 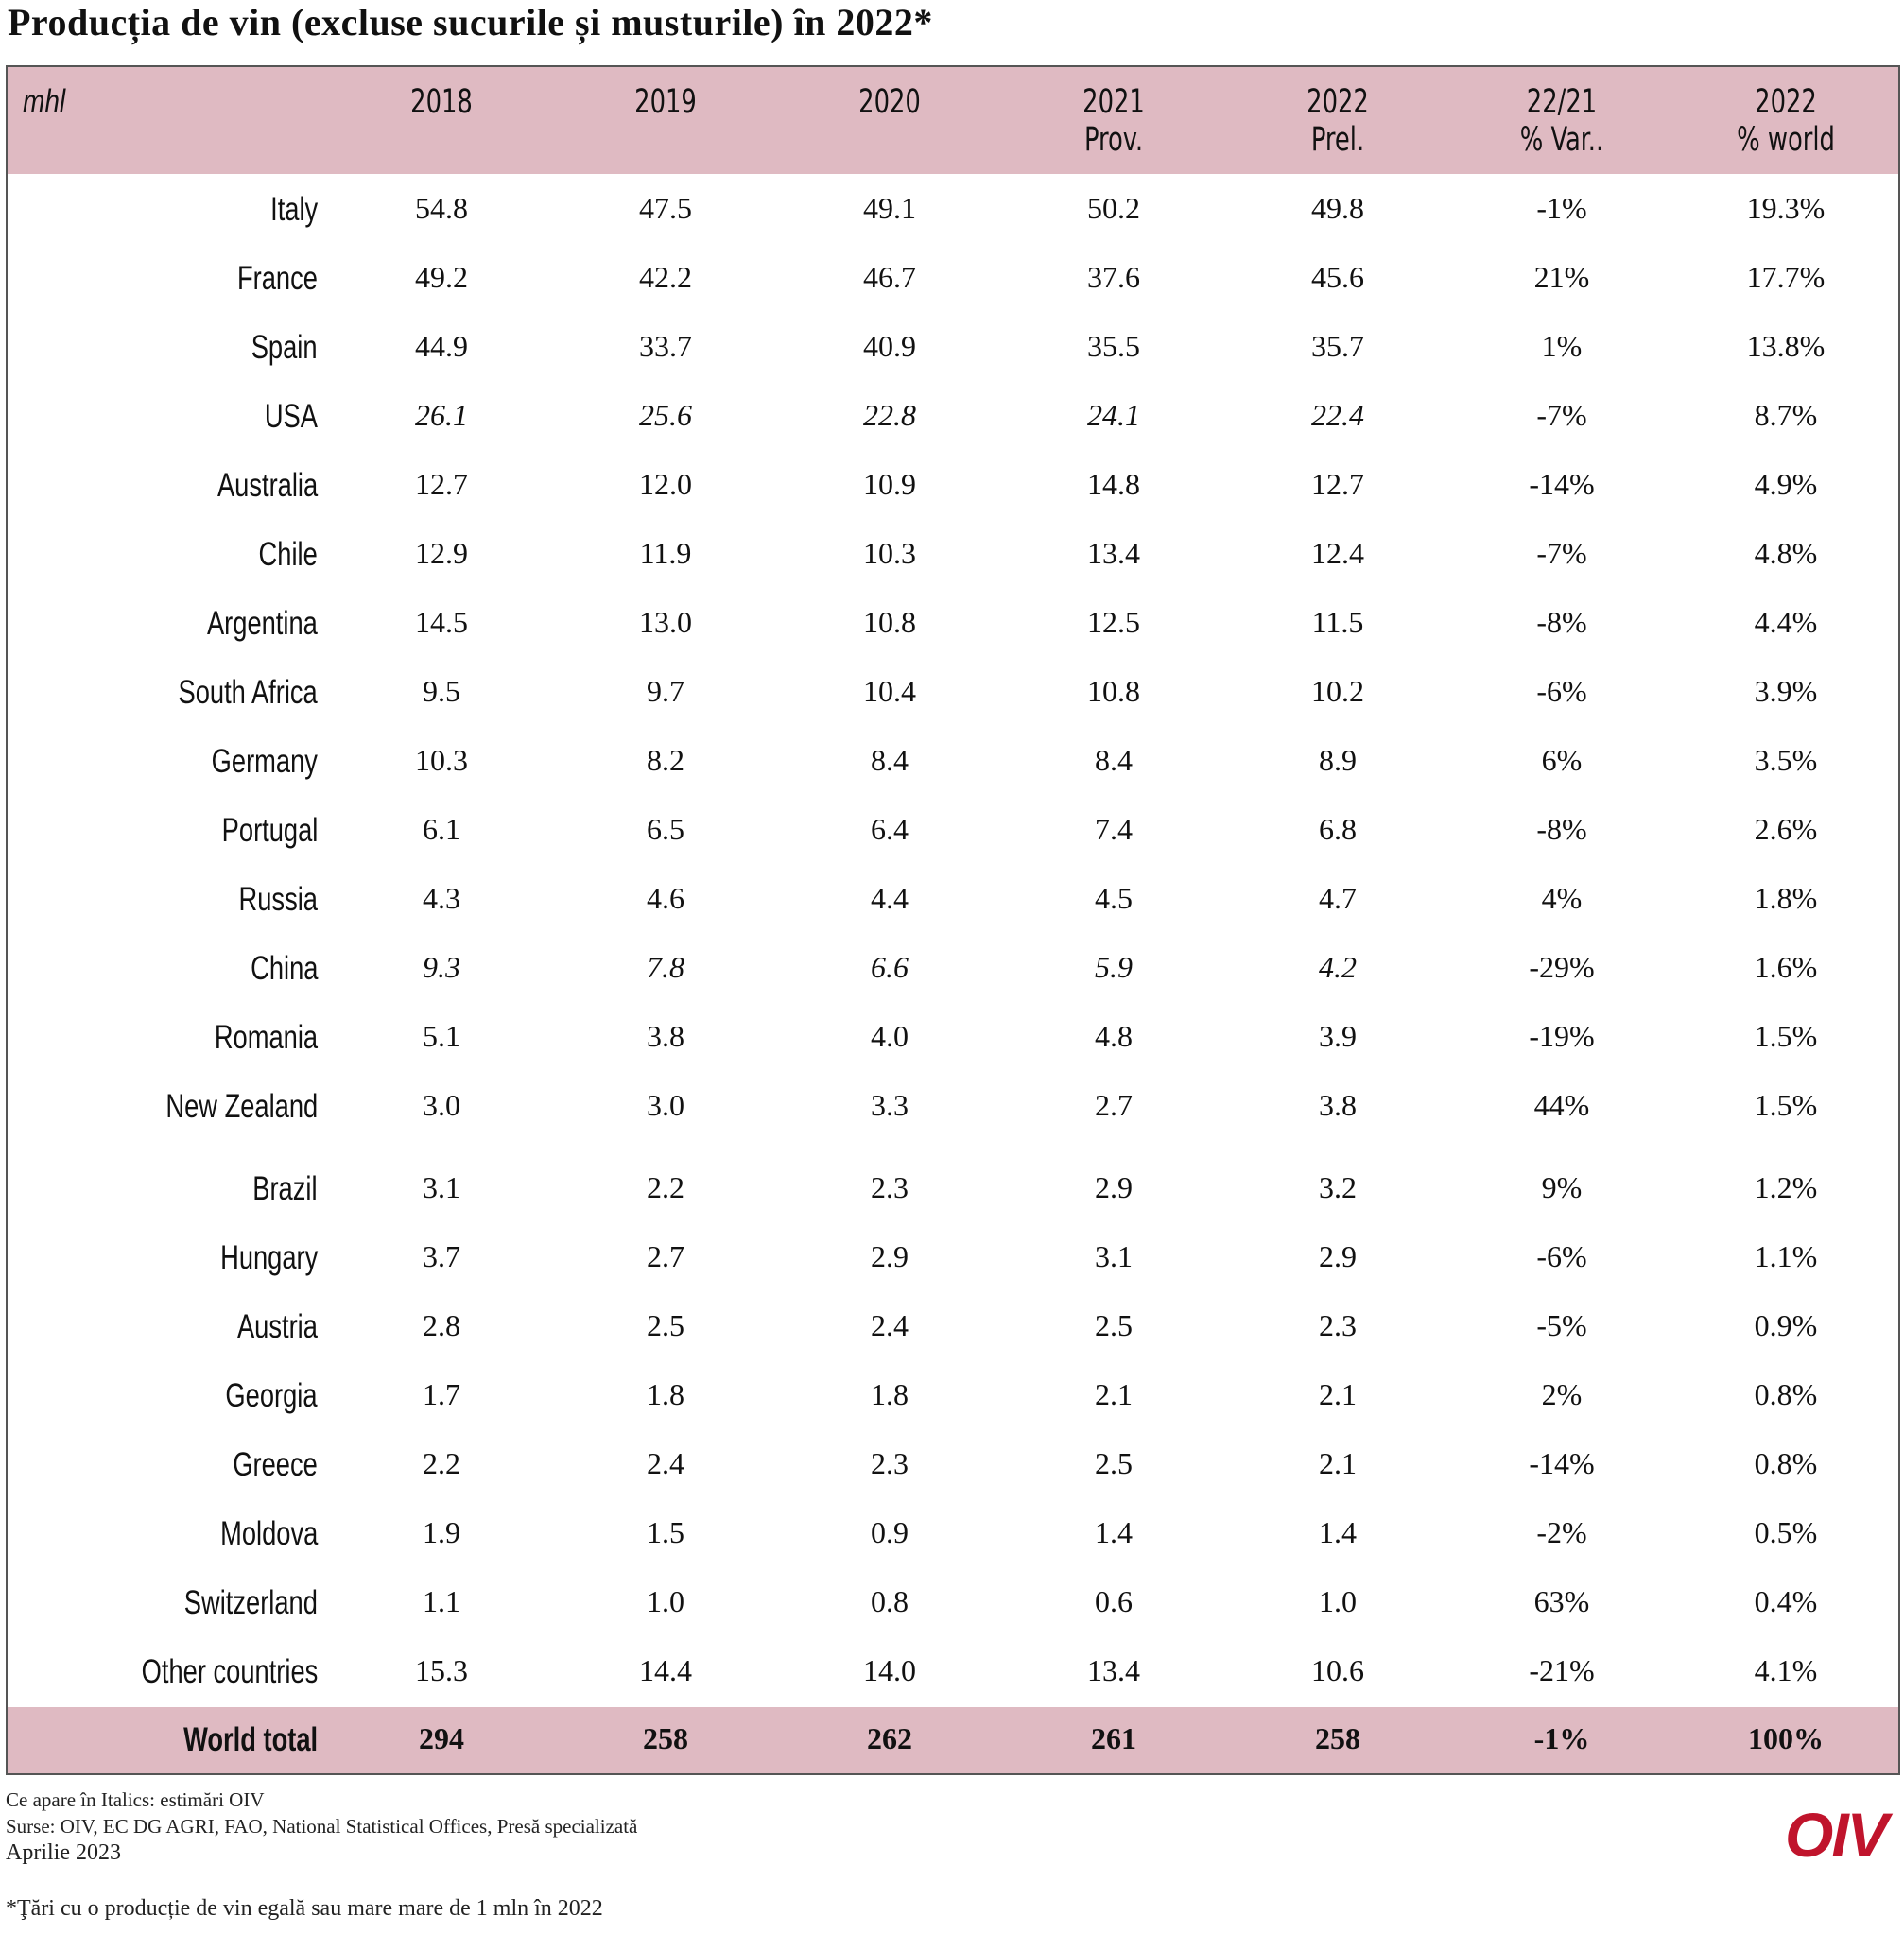 I want to click on column-header: 2021 Prov., so click(x=1114, y=121).